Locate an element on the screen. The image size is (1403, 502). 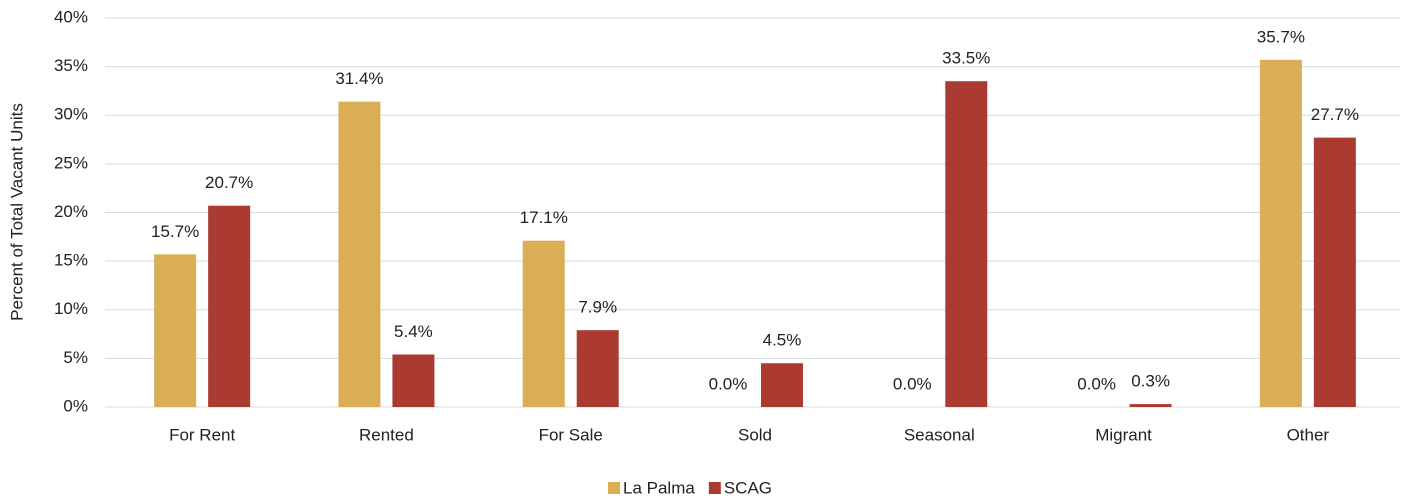
data-label: 0.3% is located at coordinates (1150, 381).